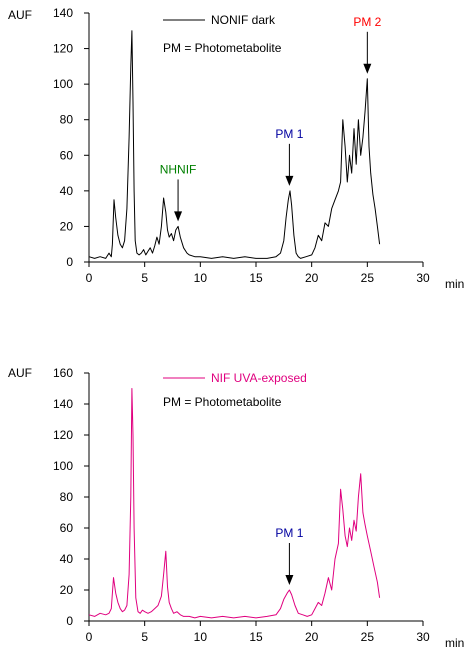  Describe the element at coordinates (71, 137) in the screenshot. I see `y-ticks: 0 20 40 60 80 100 120 140` at that location.